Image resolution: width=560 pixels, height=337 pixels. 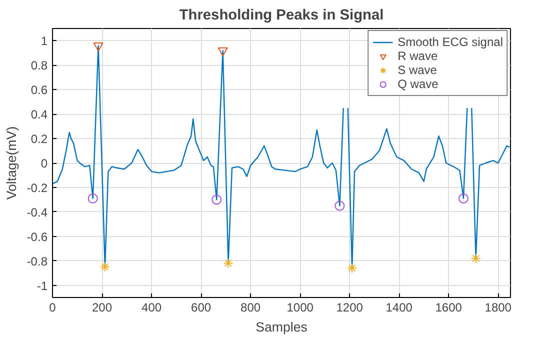 What do you see at coordinates (39, 139) in the screenshot?
I see `y-tick-label: 0.2` at bounding box center [39, 139].